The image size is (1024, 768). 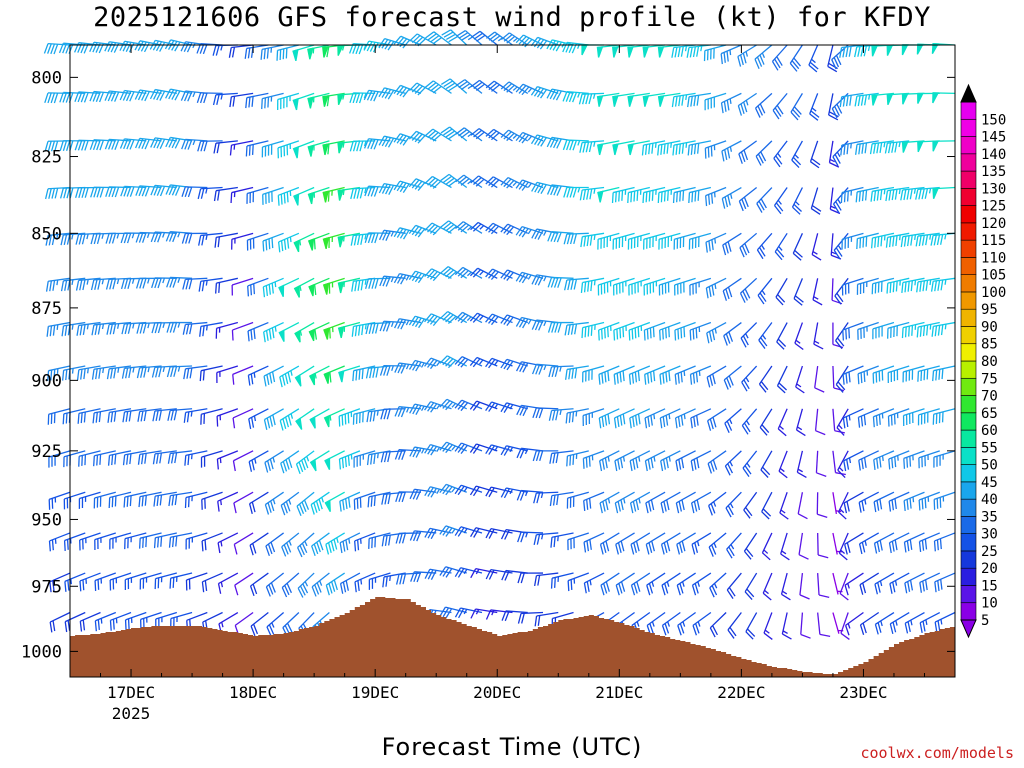 What do you see at coordinates (497, 692) in the screenshot?
I see `x-tick-label: 20DEC` at bounding box center [497, 692].